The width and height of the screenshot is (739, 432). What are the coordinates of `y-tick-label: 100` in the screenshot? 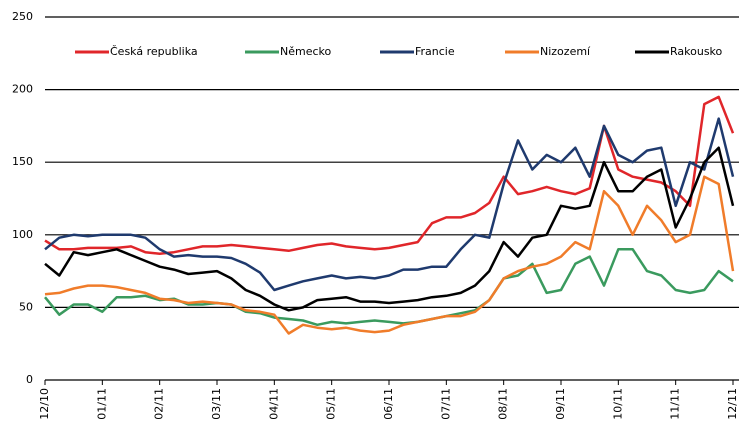 It's located at (22, 234).